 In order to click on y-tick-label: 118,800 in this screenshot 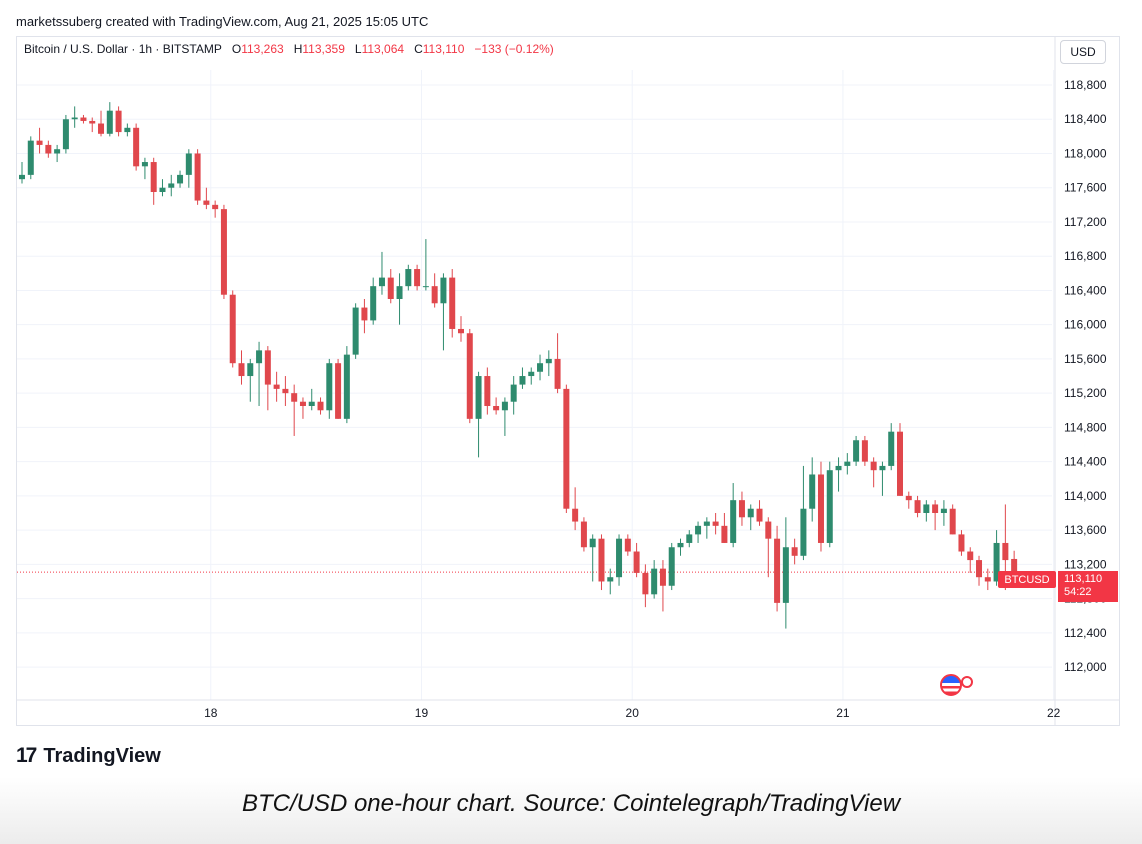, I will do `click(1085, 85)`.